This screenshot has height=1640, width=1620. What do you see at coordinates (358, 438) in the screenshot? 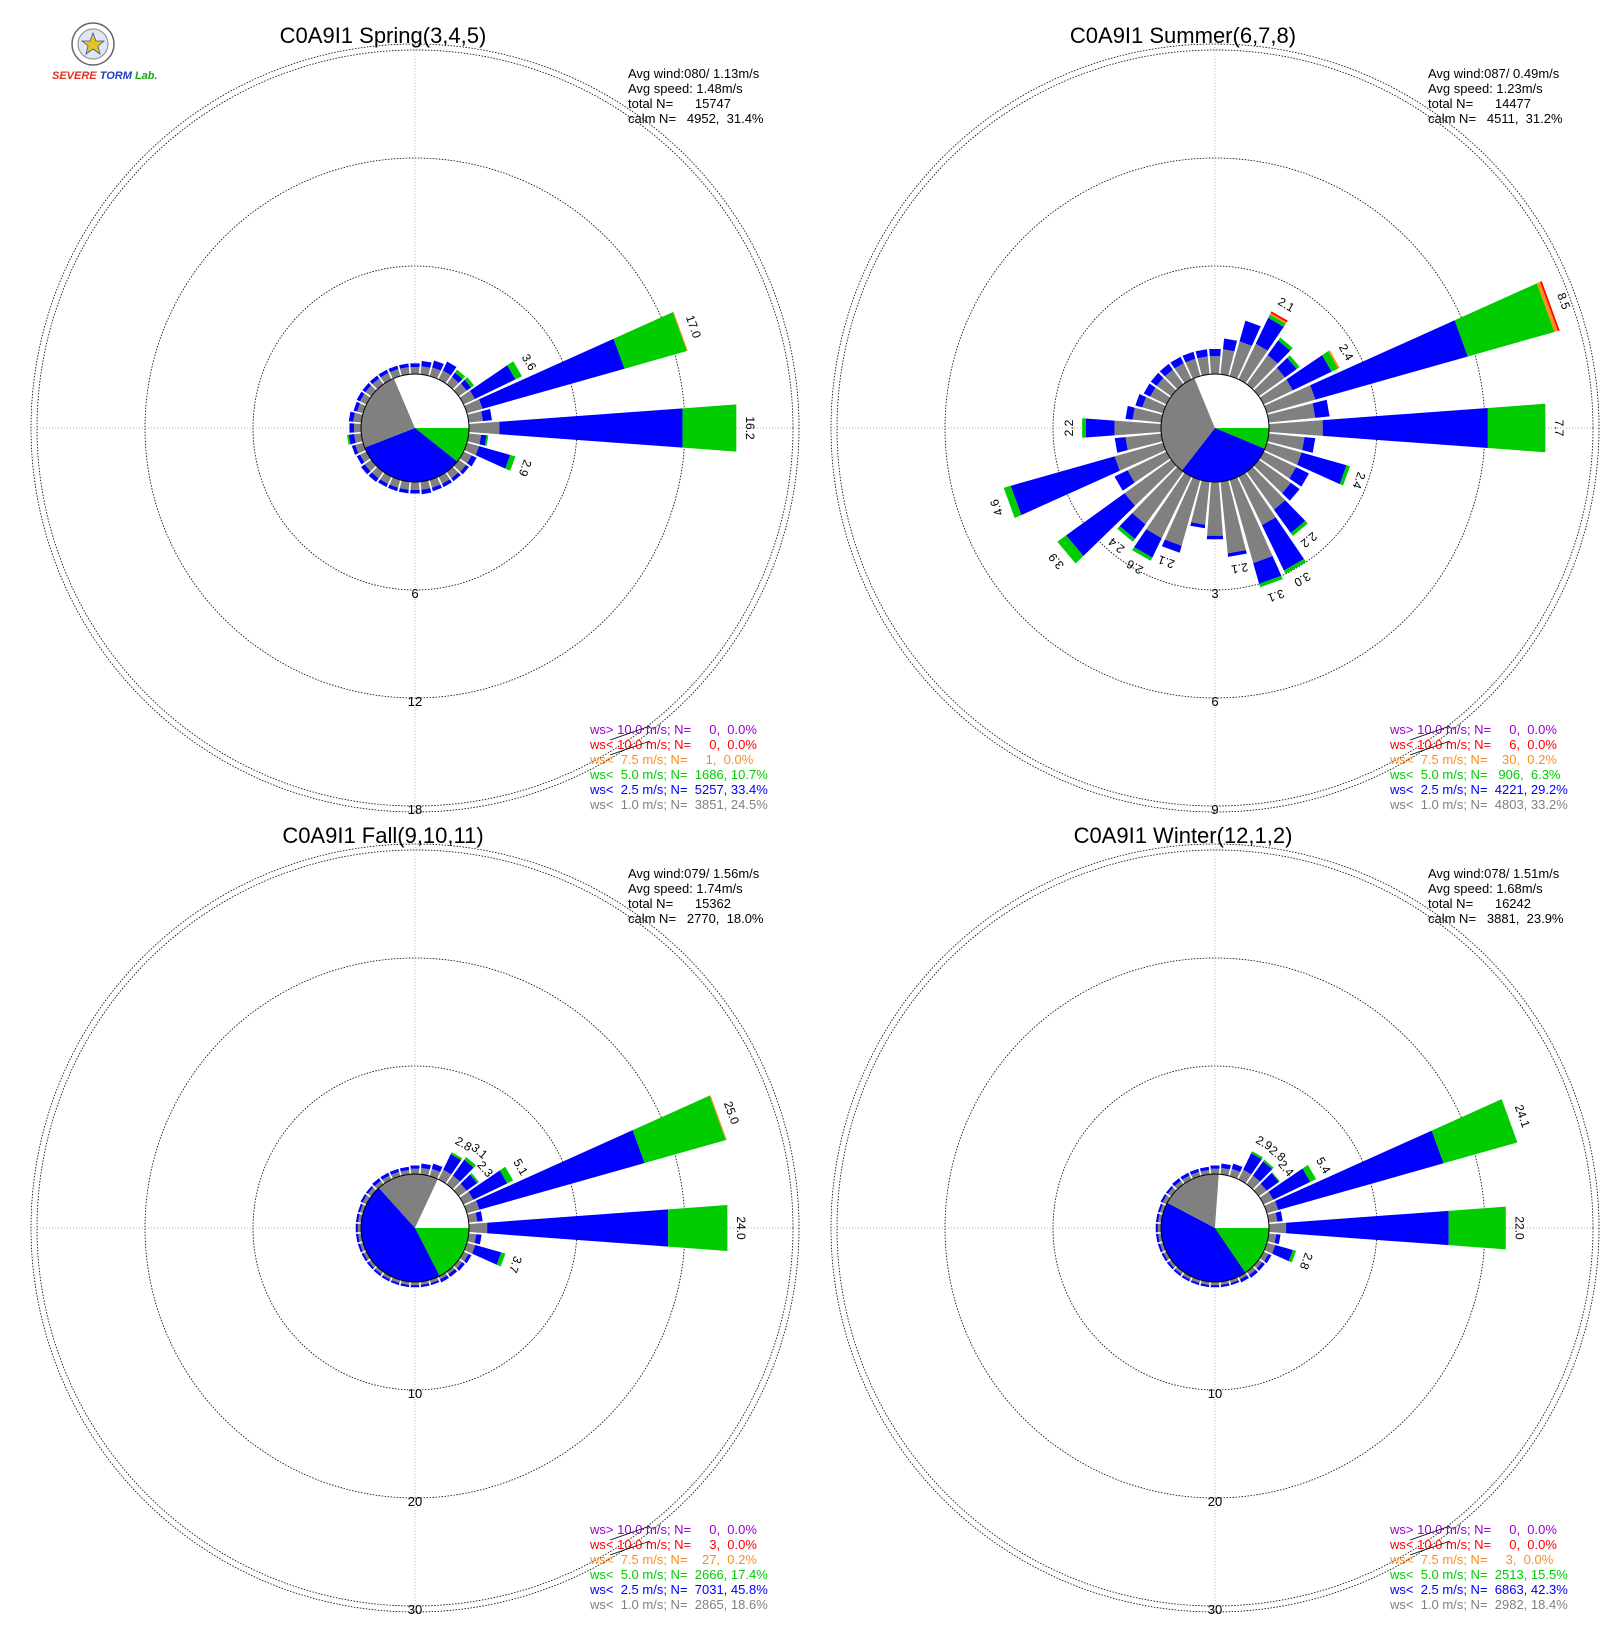
I see `sector-bar-260-ws_lt1` at bounding box center [358, 438].